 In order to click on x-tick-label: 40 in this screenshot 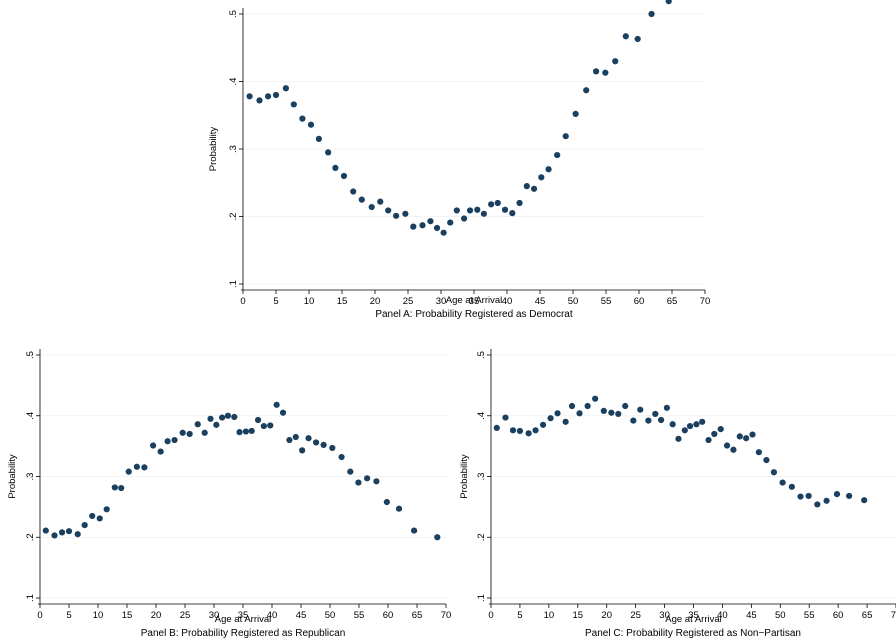, I will do `click(507, 301)`.